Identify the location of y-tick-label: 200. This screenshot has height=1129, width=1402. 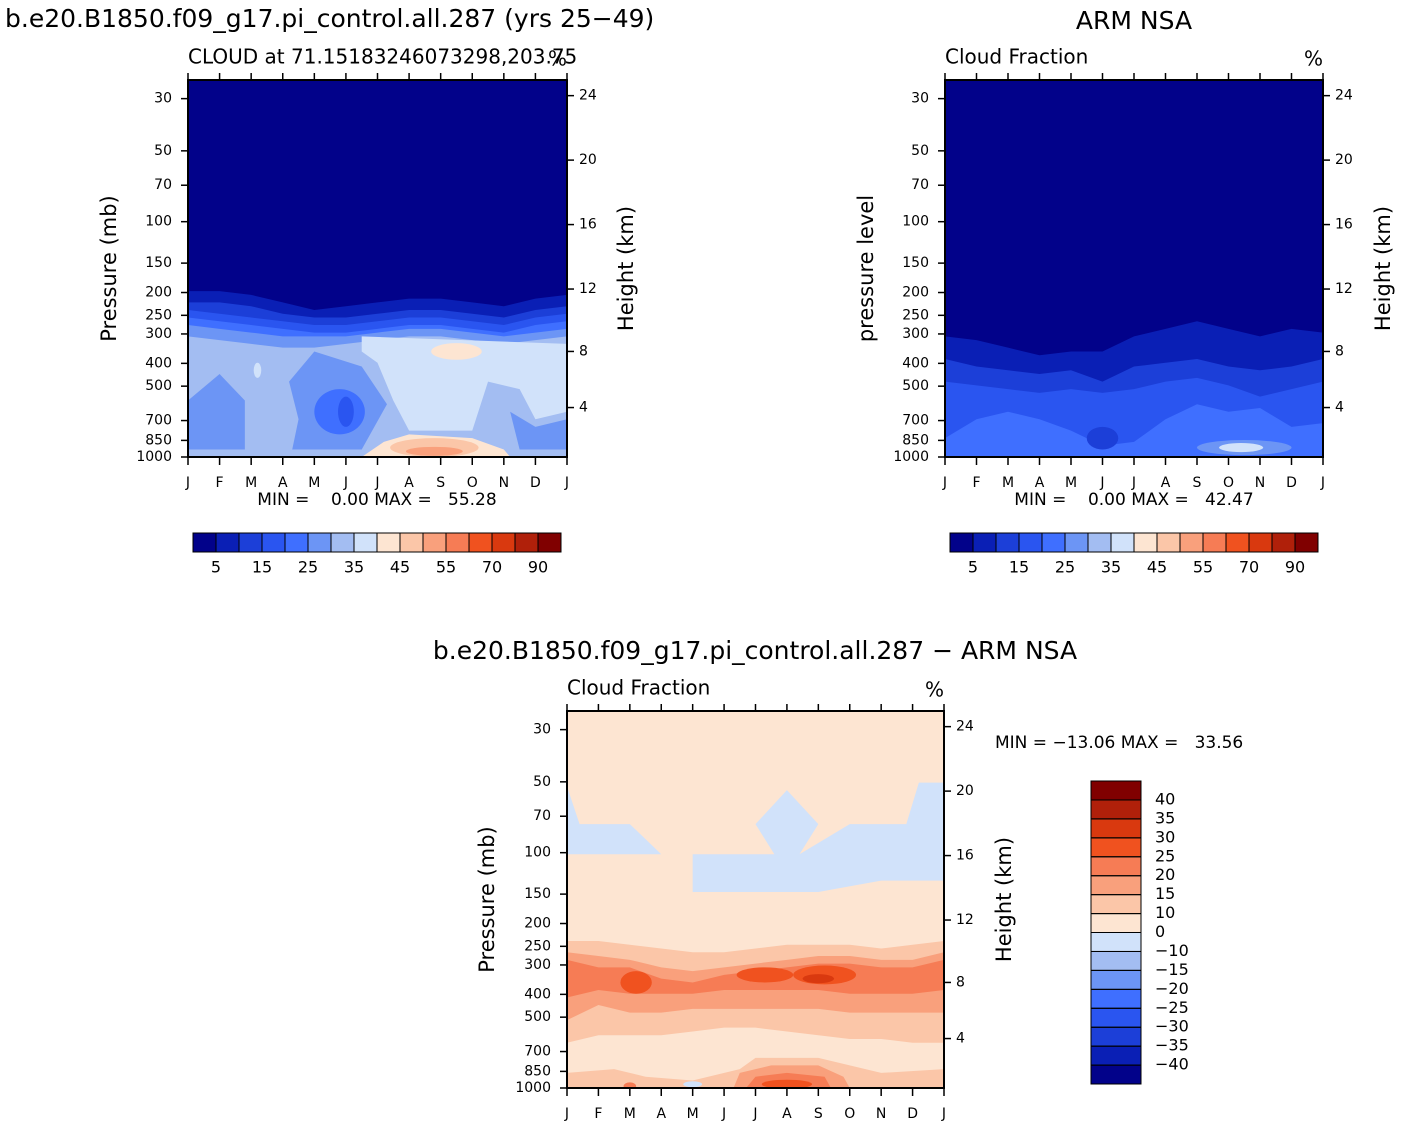
(537, 924).